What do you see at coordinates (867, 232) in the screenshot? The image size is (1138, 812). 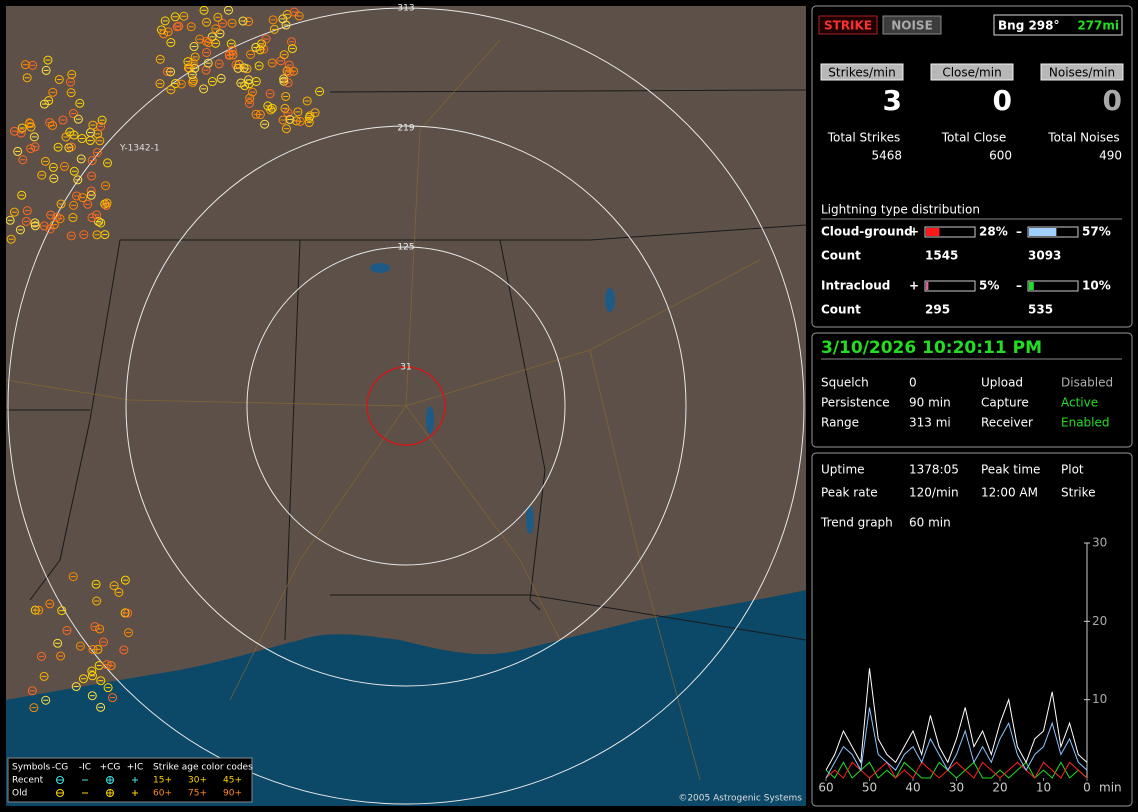 I see `type-name: Cloud-ground` at bounding box center [867, 232].